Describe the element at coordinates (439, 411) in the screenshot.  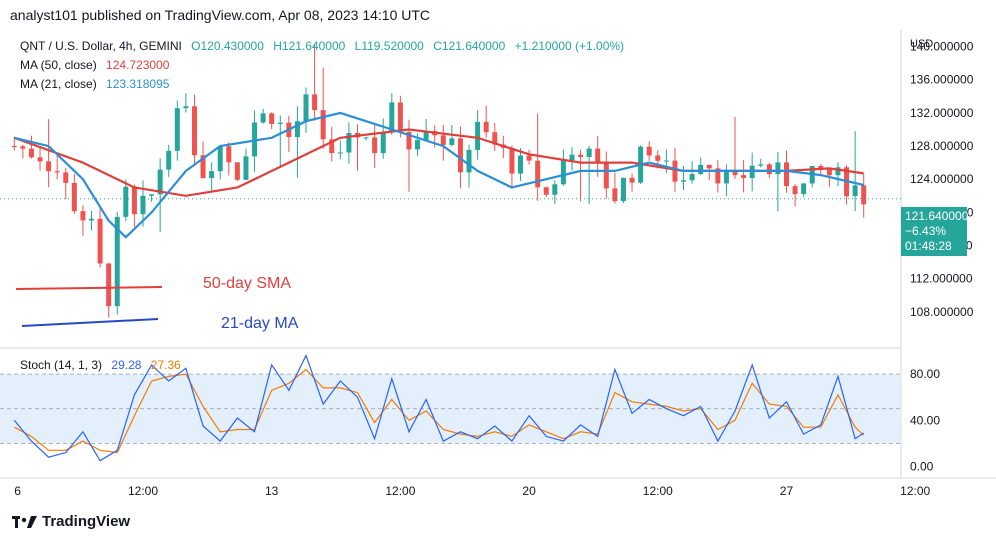
I see `stoch-d-line` at that location.